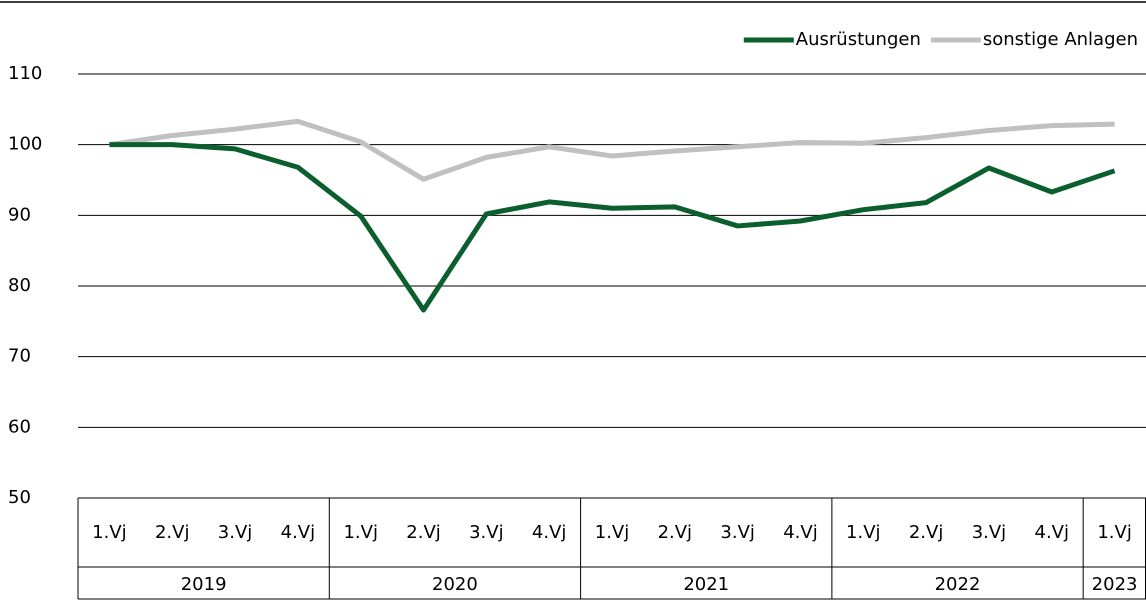 The height and width of the screenshot is (600, 1146). What do you see at coordinates (1115, 584) in the screenshot?
I see `x-group-label: 2023` at bounding box center [1115, 584].